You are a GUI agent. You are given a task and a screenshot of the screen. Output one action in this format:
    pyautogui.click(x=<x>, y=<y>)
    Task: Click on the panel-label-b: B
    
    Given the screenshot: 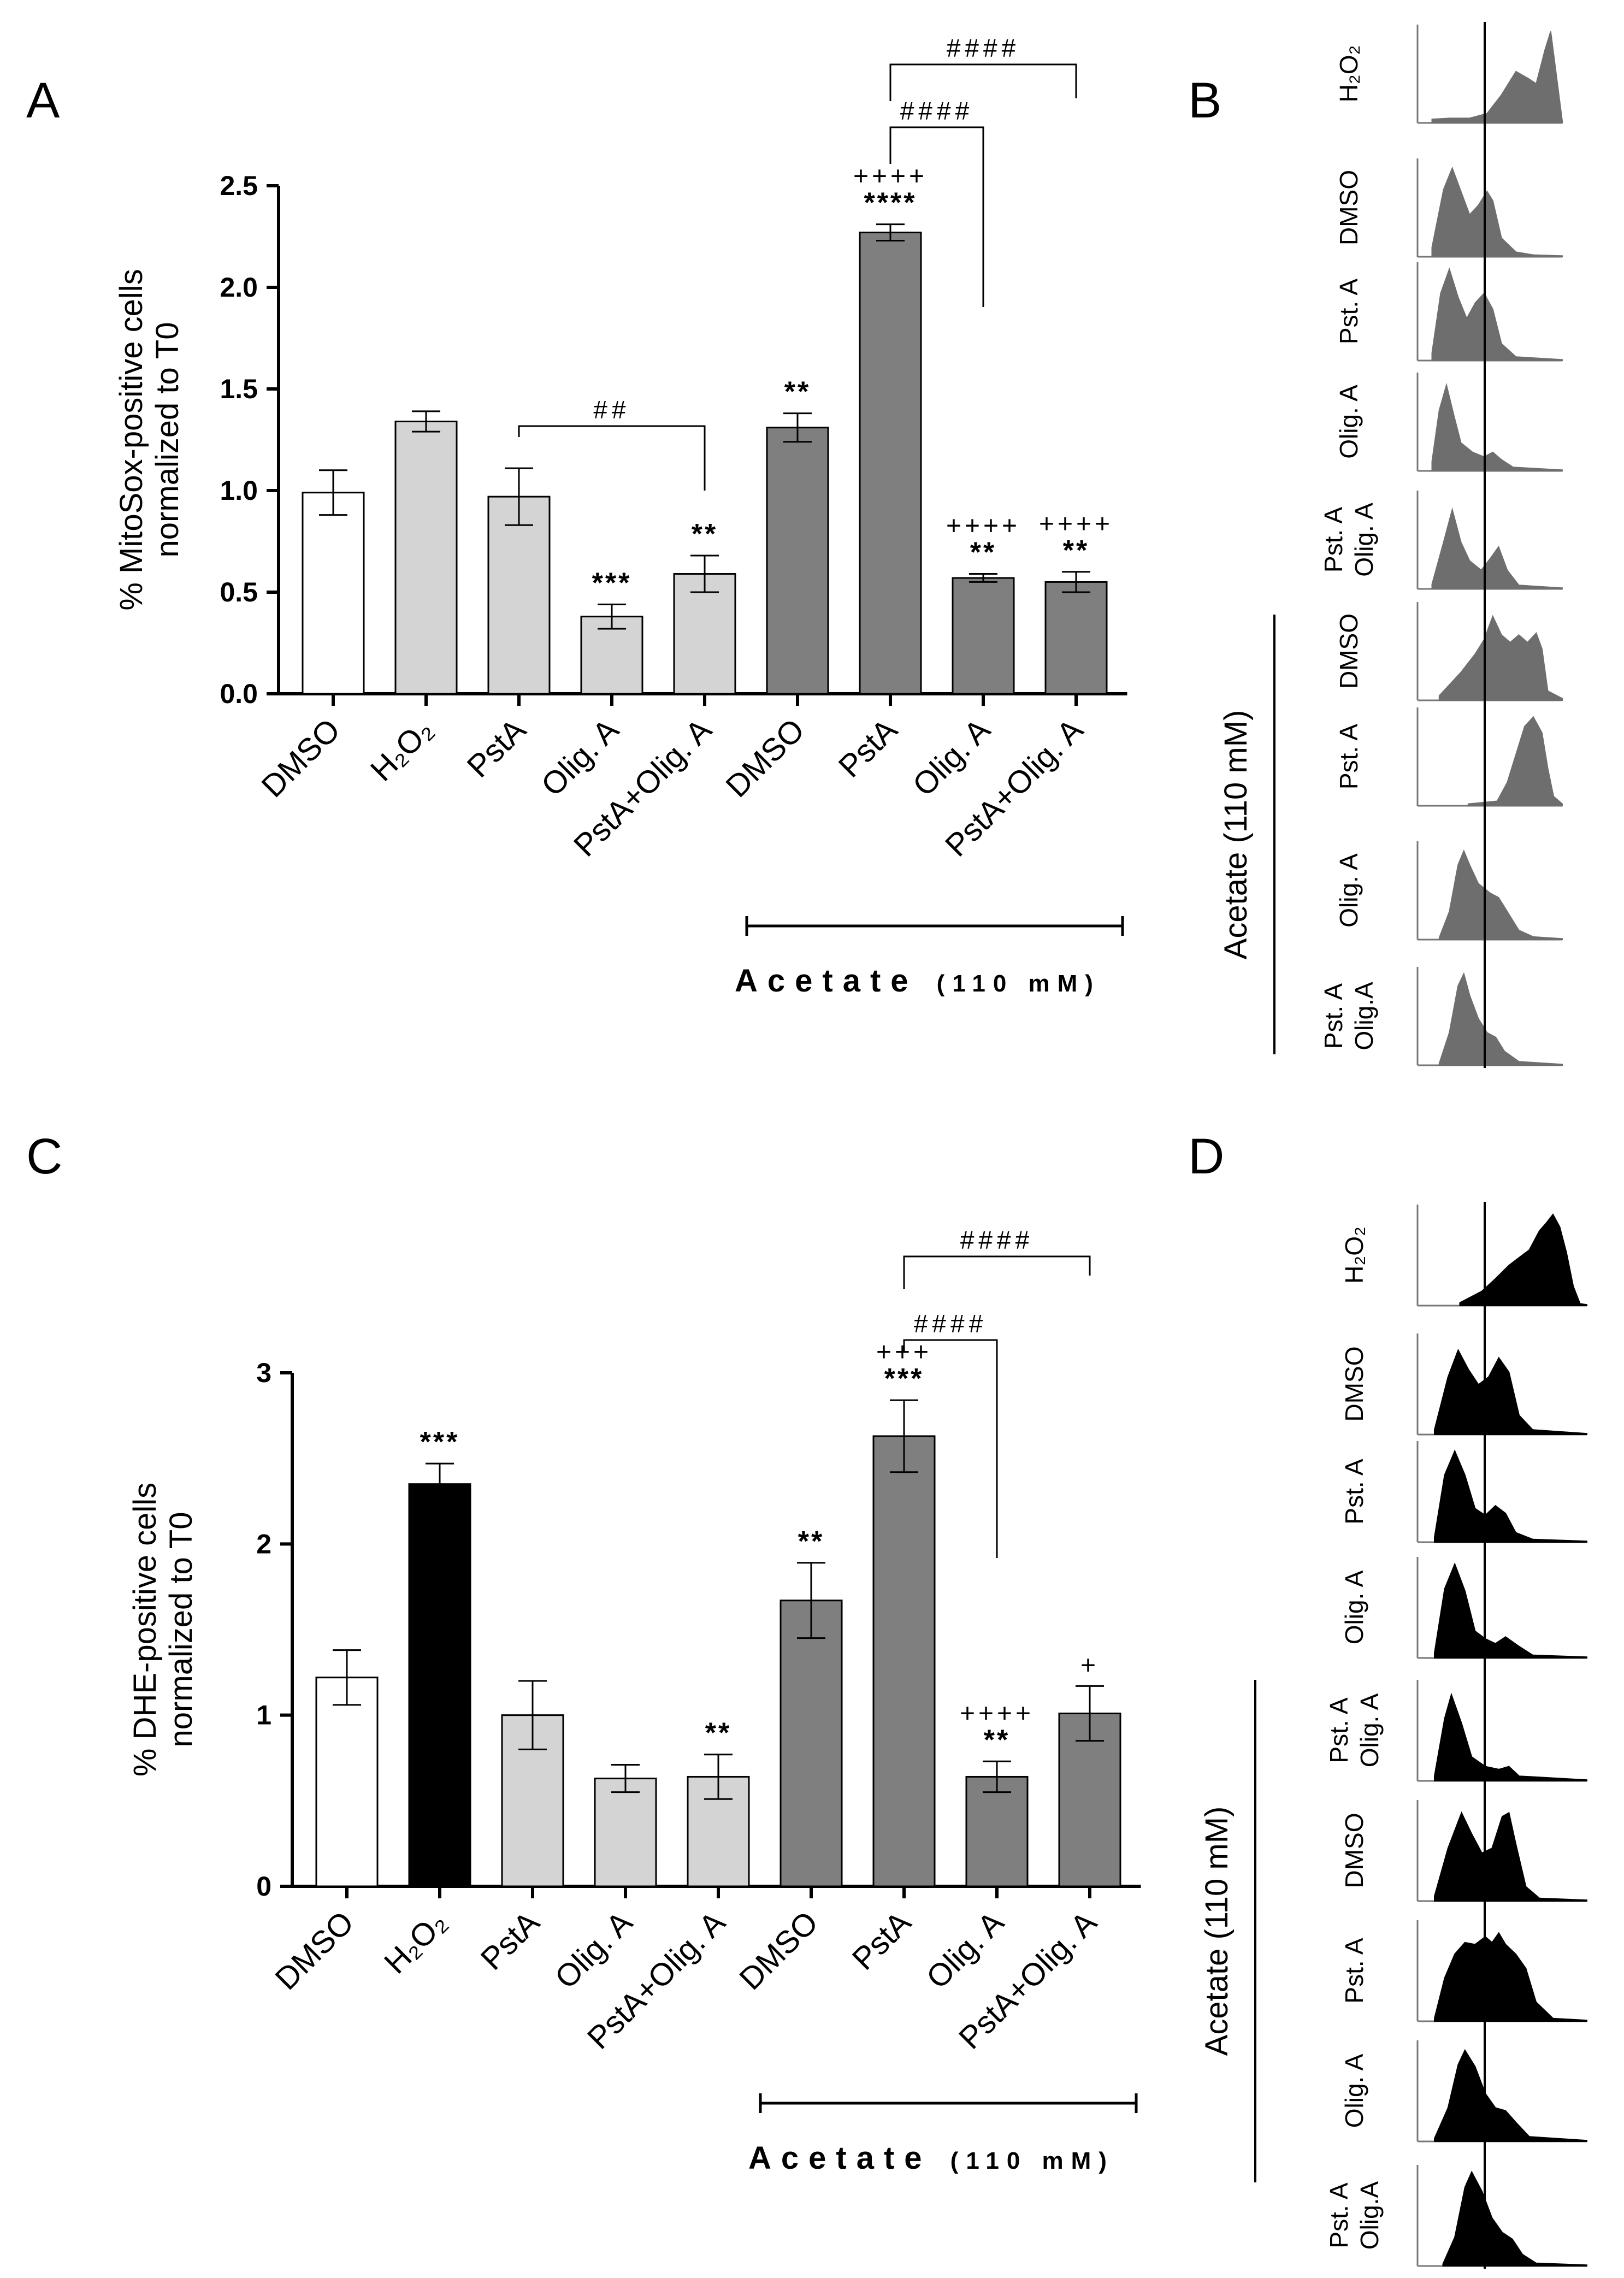 What is the action you would take?
    pyautogui.click(x=1204, y=100)
    